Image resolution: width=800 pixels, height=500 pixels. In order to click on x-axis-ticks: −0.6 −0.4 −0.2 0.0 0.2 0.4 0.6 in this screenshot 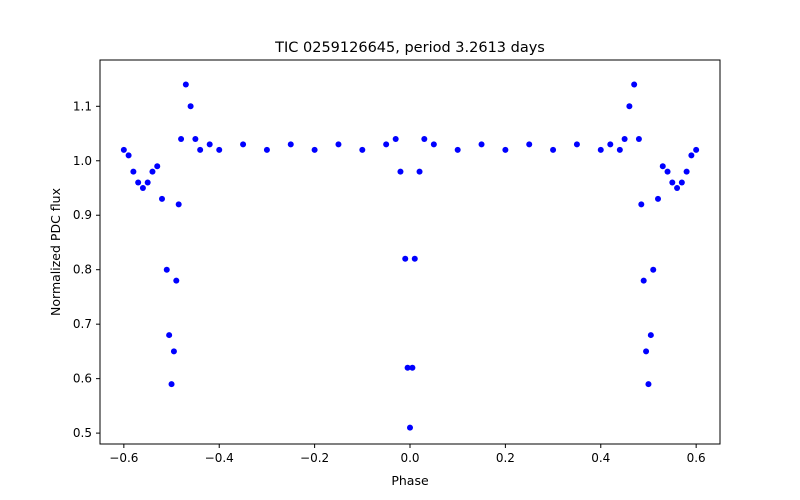, I will do `click(407, 454)`.